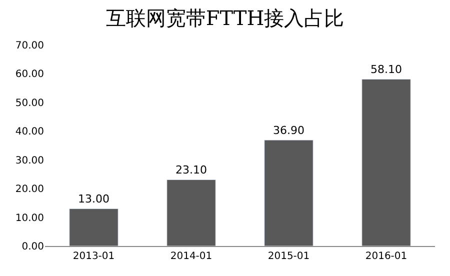  I want to click on data-label: 23.10, so click(192, 170).